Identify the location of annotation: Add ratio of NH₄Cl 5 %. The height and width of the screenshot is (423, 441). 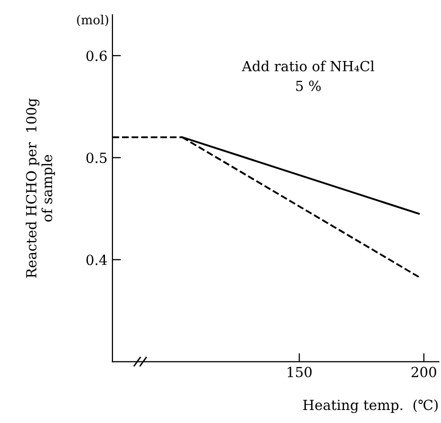
(308, 76).